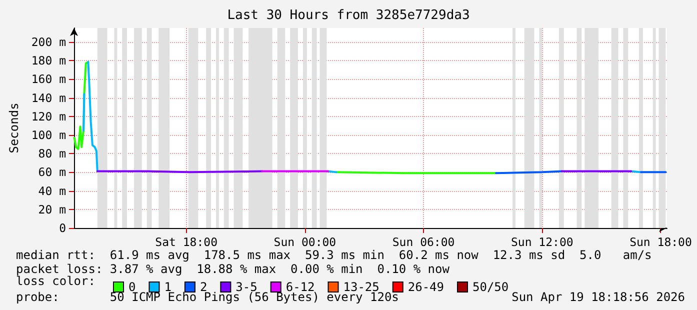 This screenshot has width=697, height=310. Describe the element at coordinates (48, 79) in the screenshot. I see `y-tick-label: 160 m` at that location.